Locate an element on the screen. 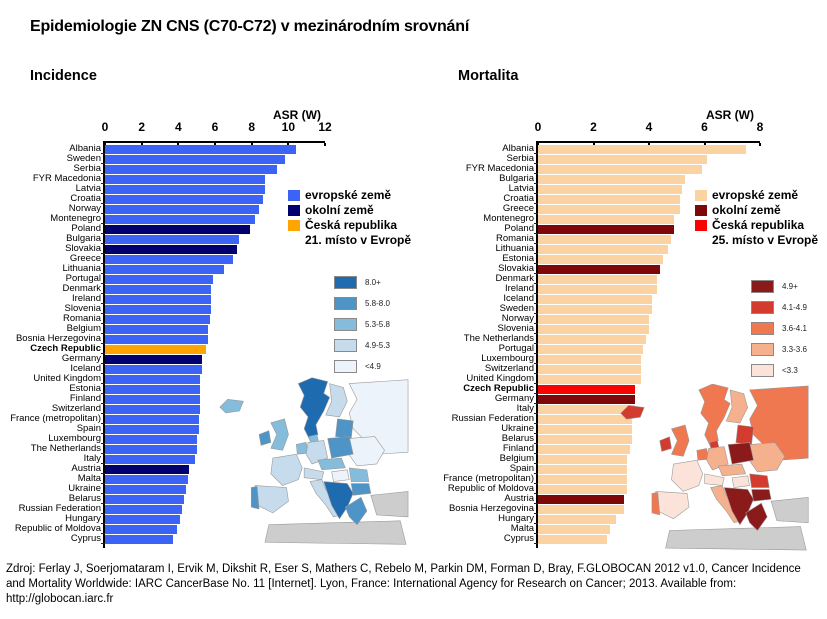 The image size is (827, 619). bar-row-austria: Austria is located at coordinates (164, 469).